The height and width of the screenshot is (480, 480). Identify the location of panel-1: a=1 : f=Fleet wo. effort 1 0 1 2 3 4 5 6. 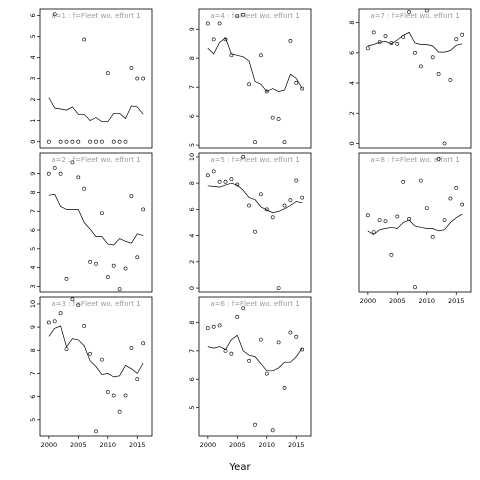
(91, 78).